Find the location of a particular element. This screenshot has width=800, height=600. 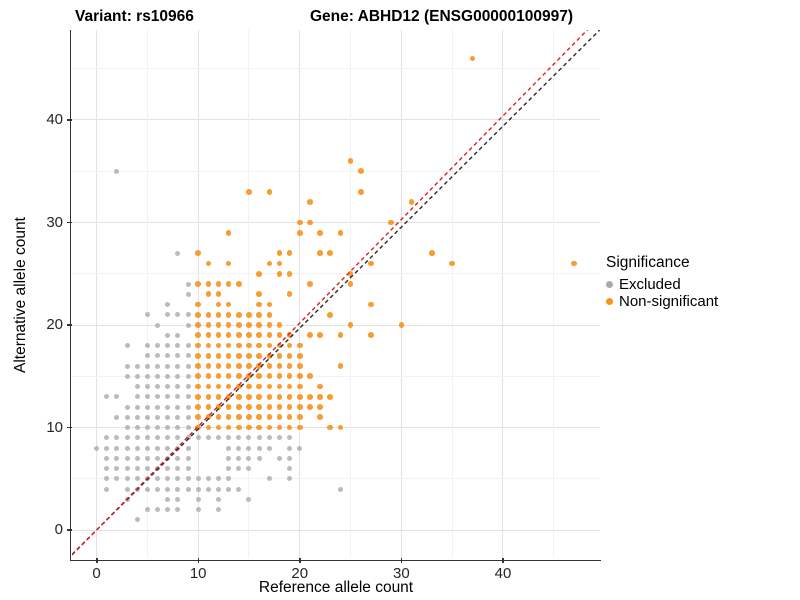

legend: Significance Excluded Non-significant is located at coordinates (662, 282).